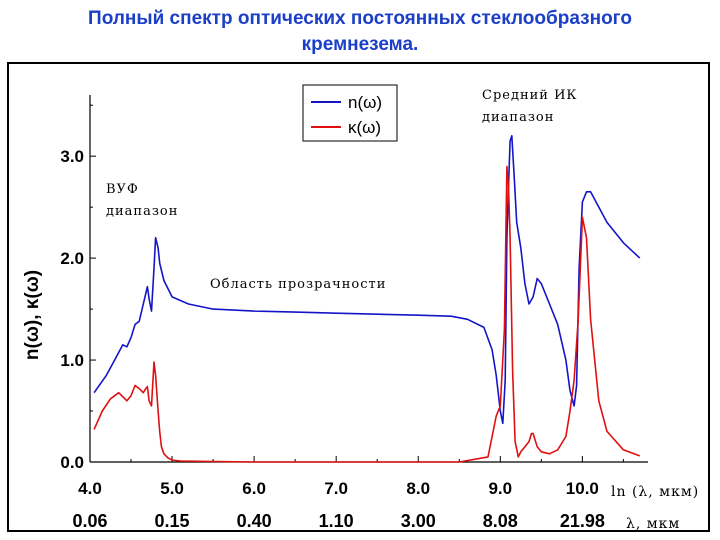 Image resolution: width=720 pixels, height=540 pixels. I want to click on x-tick-label: 6.0, so click(254, 488).